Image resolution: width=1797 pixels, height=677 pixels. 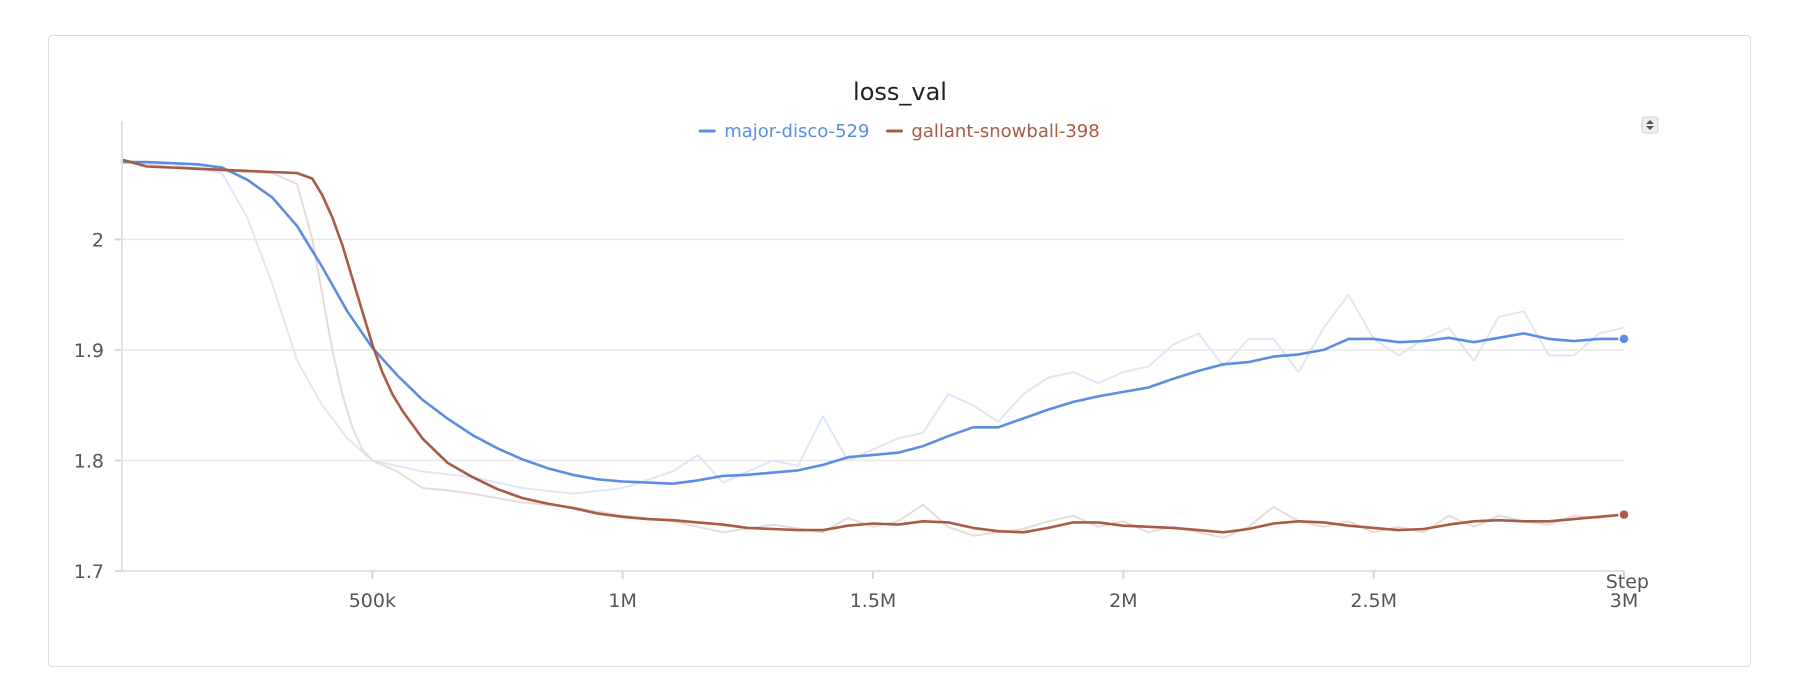 What do you see at coordinates (1123, 601) in the screenshot?
I see `x-tick-label-3: 2M` at bounding box center [1123, 601].